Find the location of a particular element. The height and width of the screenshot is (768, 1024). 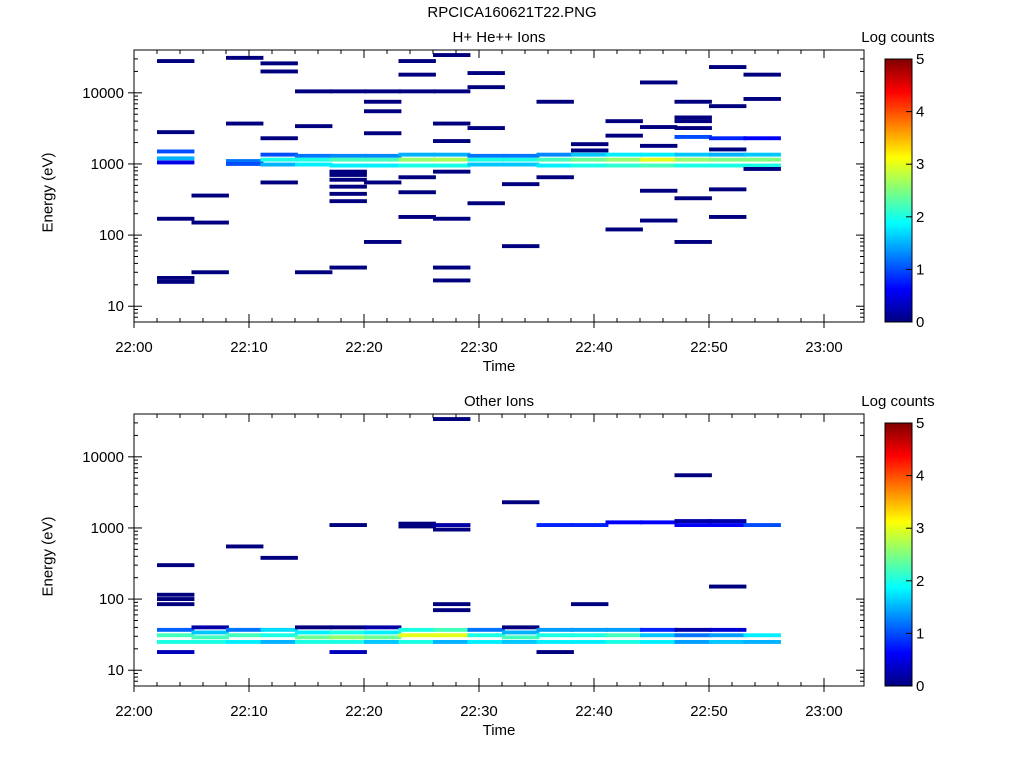

panel2-colorbar-label: Log counts is located at coordinates (898, 401).